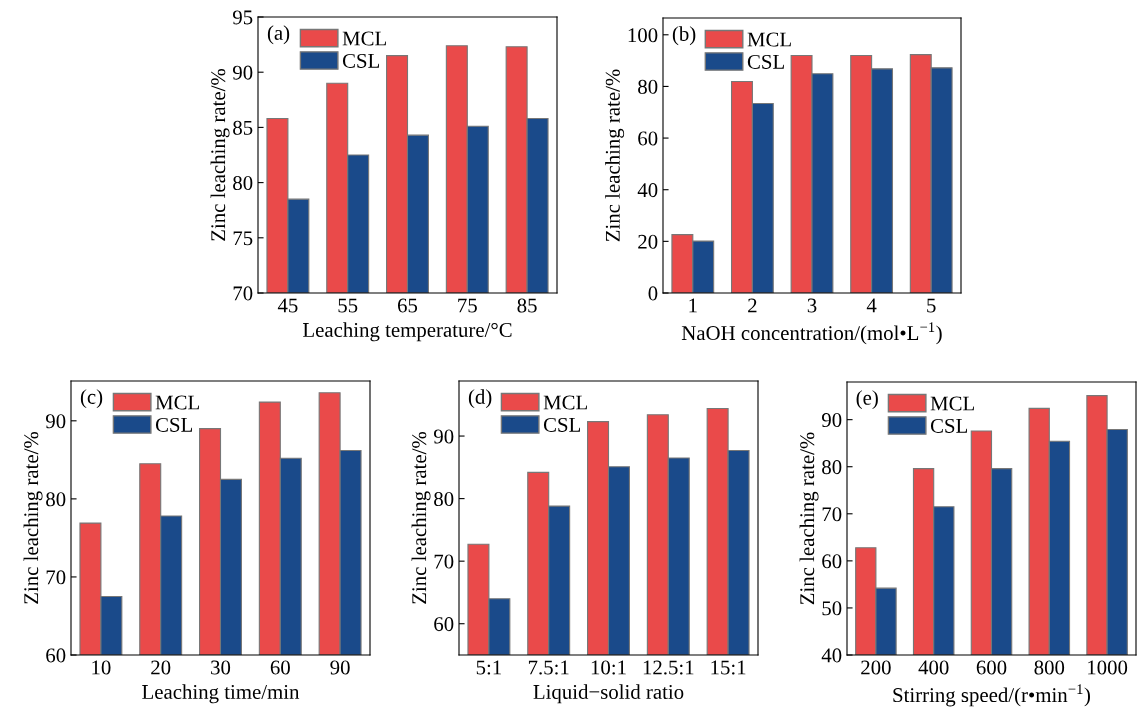 This screenshot has height=722, width=1146. What do you see at coordinates (931, 305) in the screenshot?
I see `x-tick-label: 5` at bounding box center [931, 305].